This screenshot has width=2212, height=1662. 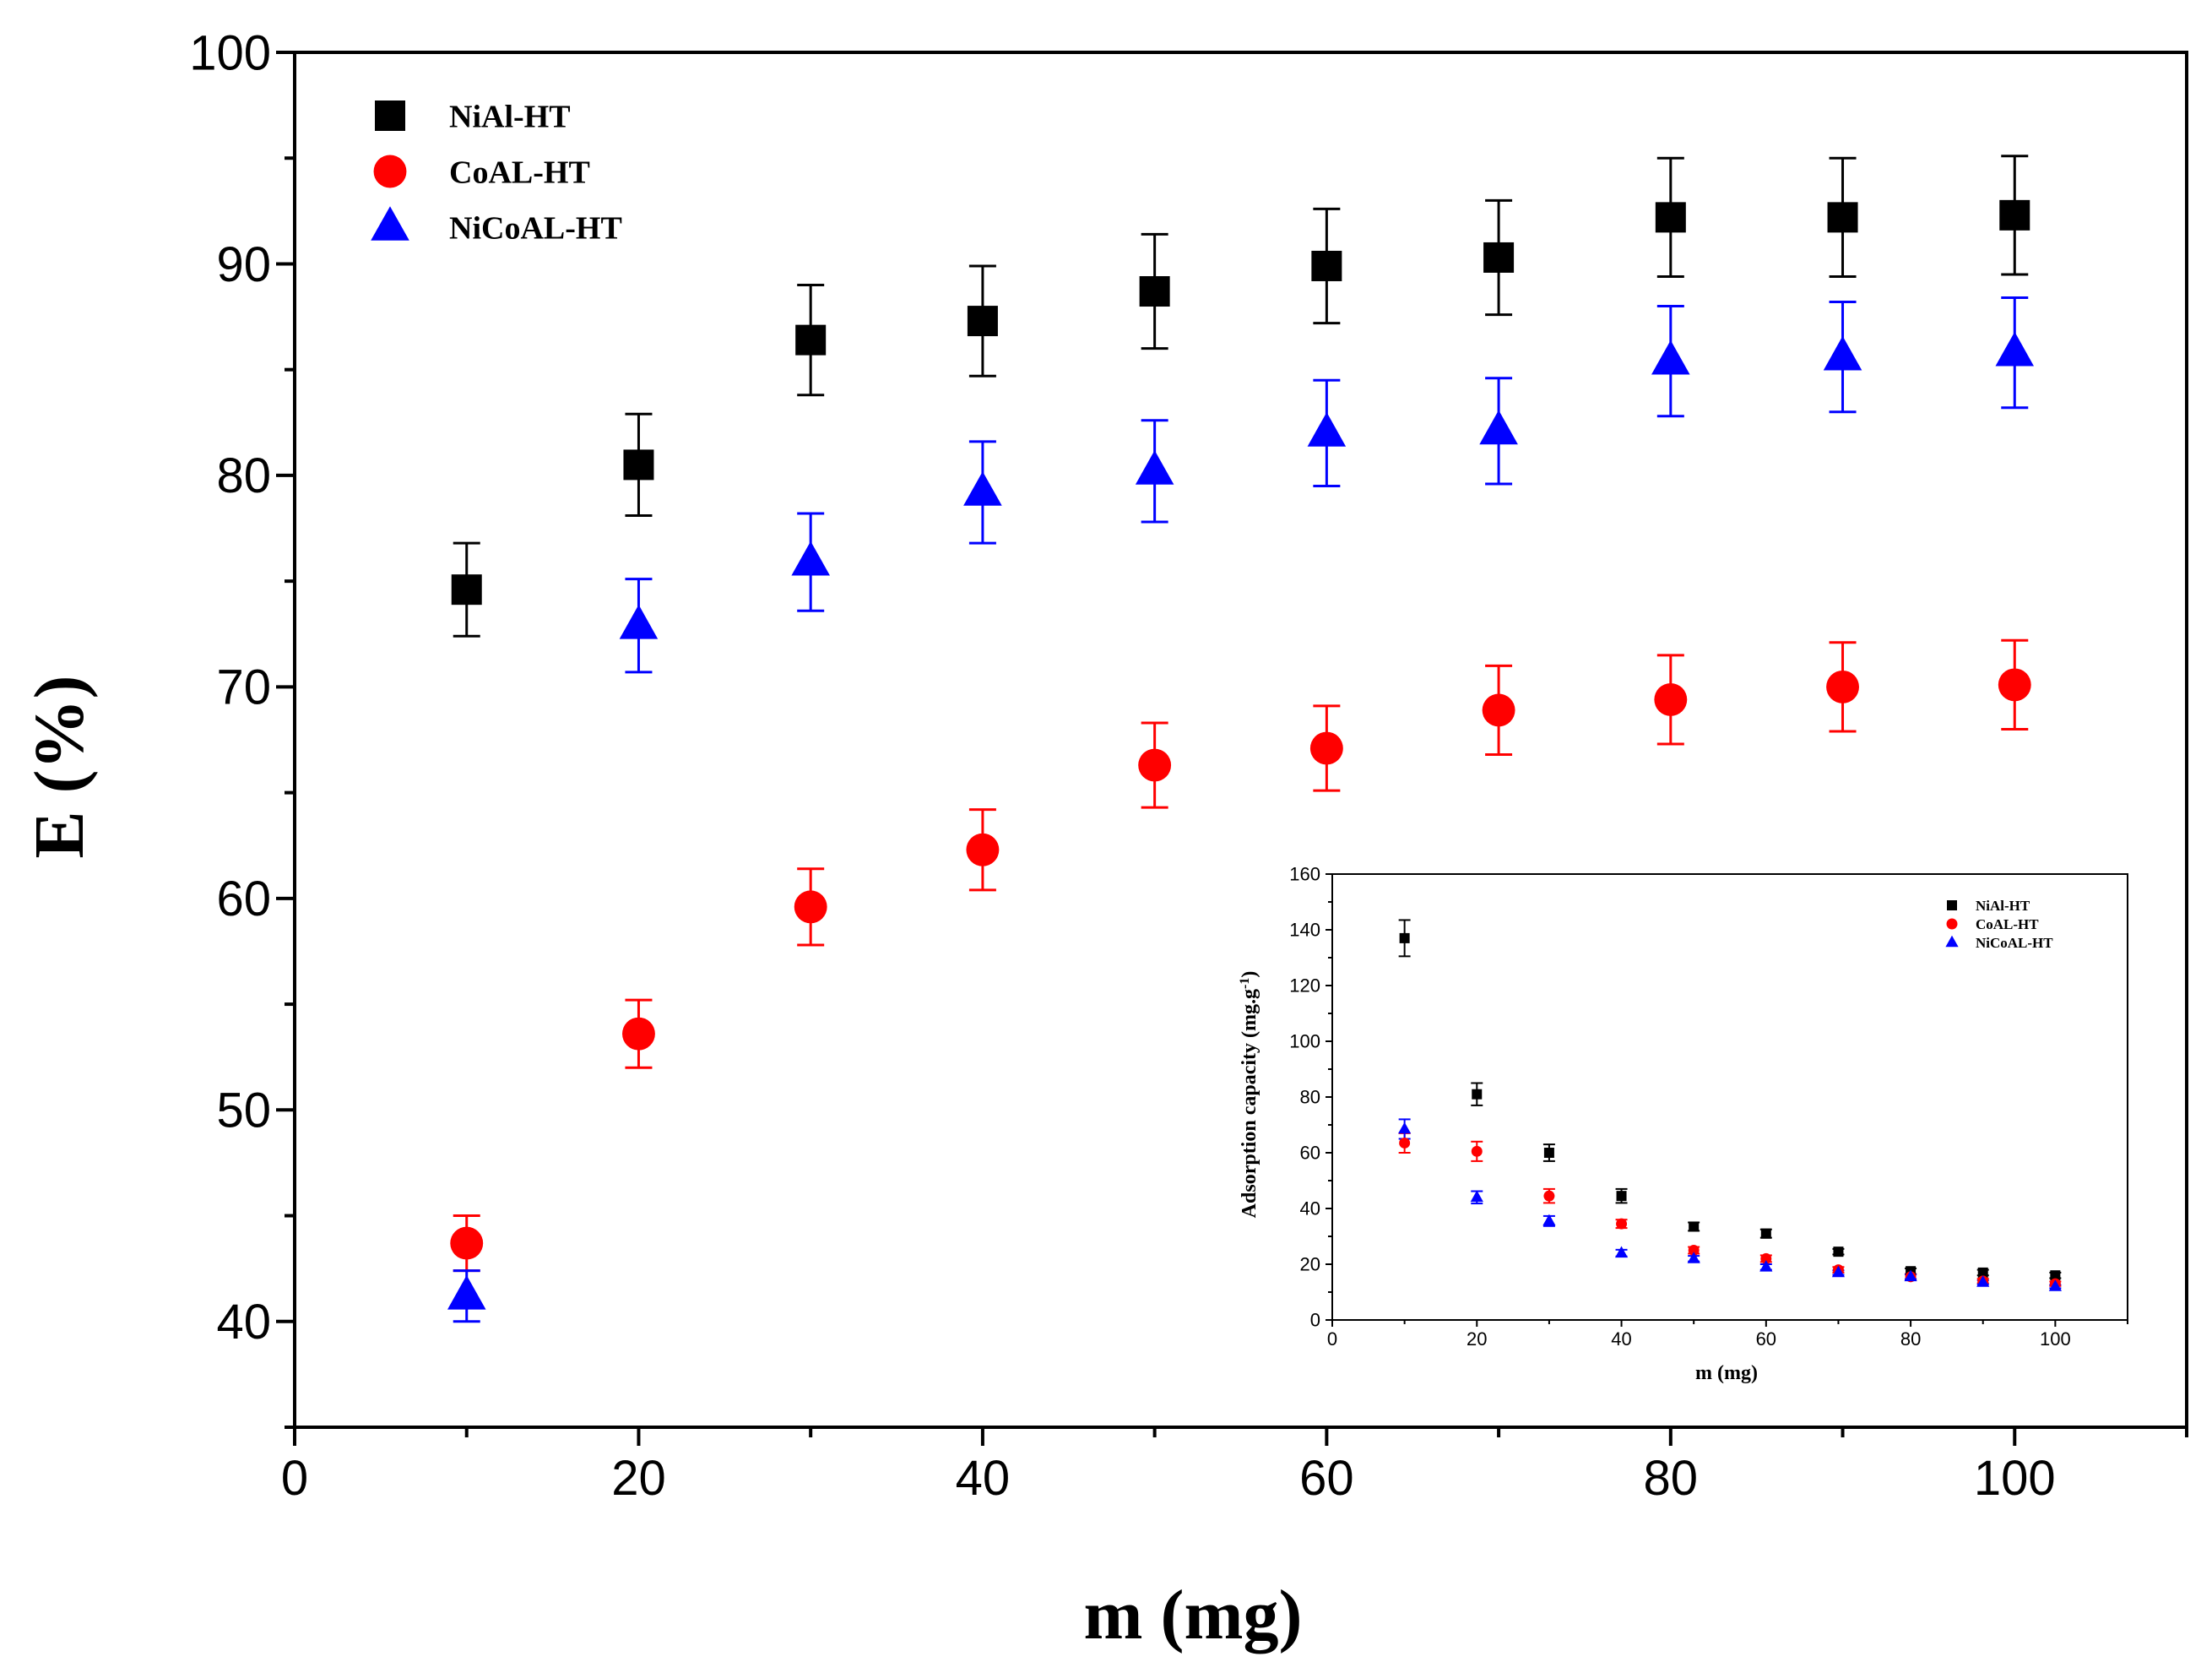 What do you see at coordinates (1193, 1615) in the screenshot?
I see `main-x-axis-label: m (mg)` at bounding box center [1193, 1615].